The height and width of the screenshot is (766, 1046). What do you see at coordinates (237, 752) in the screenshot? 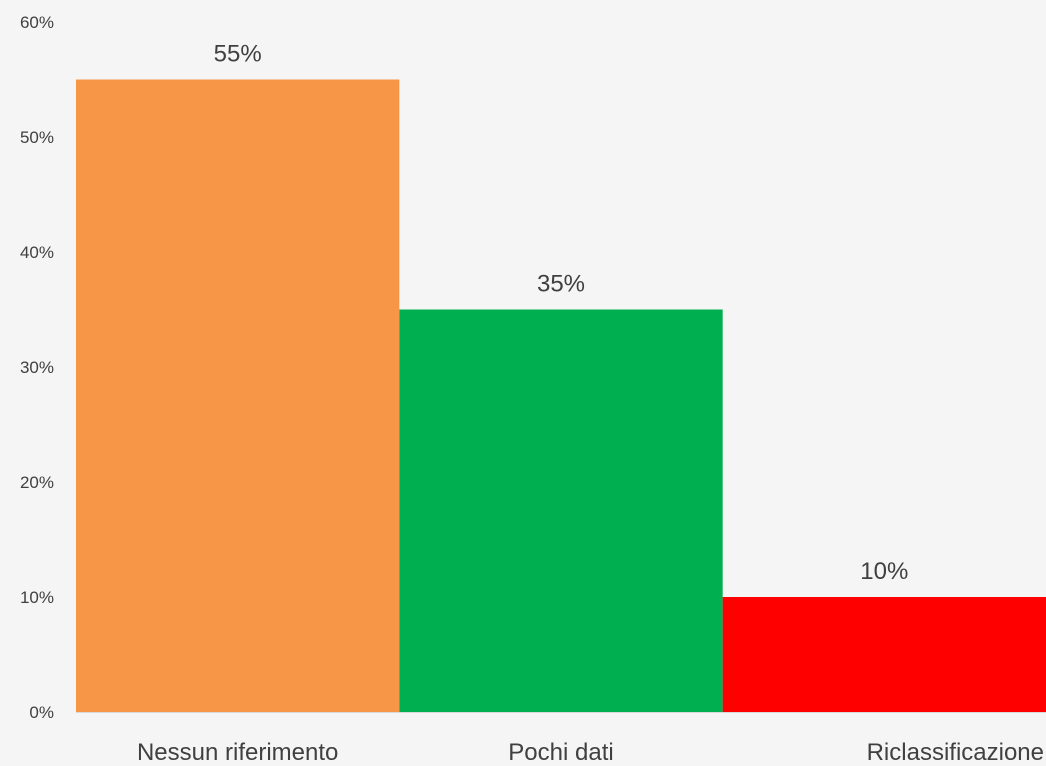
I see `x-tick-label: Nessun riferimento` at bounding box center [237, 752].